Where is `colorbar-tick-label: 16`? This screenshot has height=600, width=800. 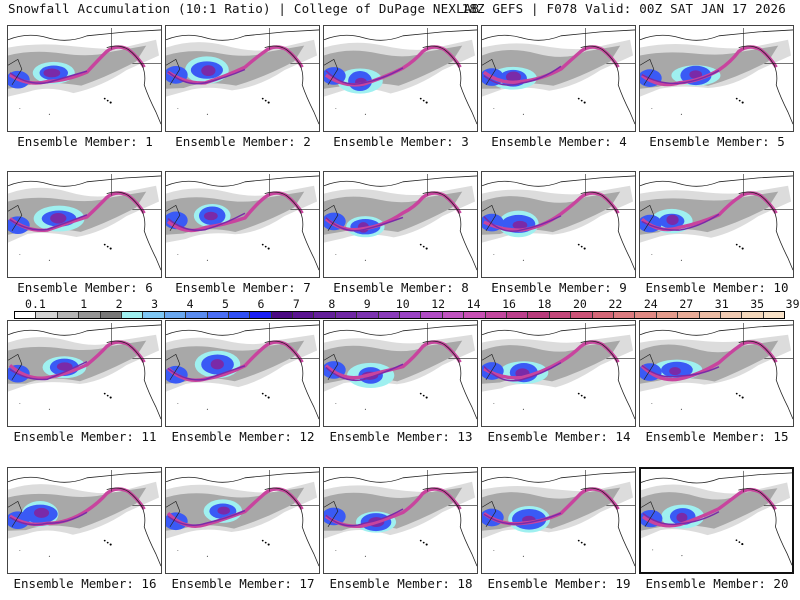 colorbar-tick-label: 16 is located at coordinates (509, 304).